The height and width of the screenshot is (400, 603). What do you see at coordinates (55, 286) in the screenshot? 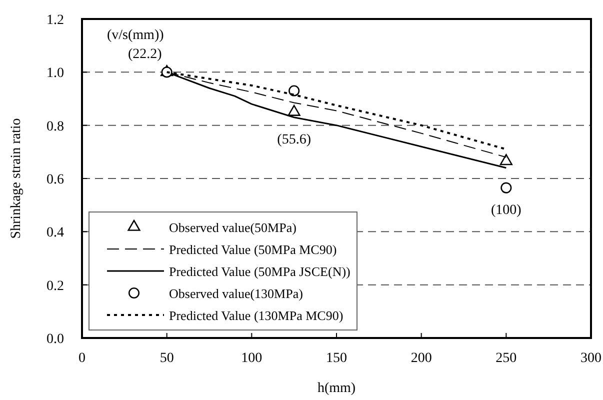
I see `y-tick-label: 0.2` at bounding box center [55, 286].